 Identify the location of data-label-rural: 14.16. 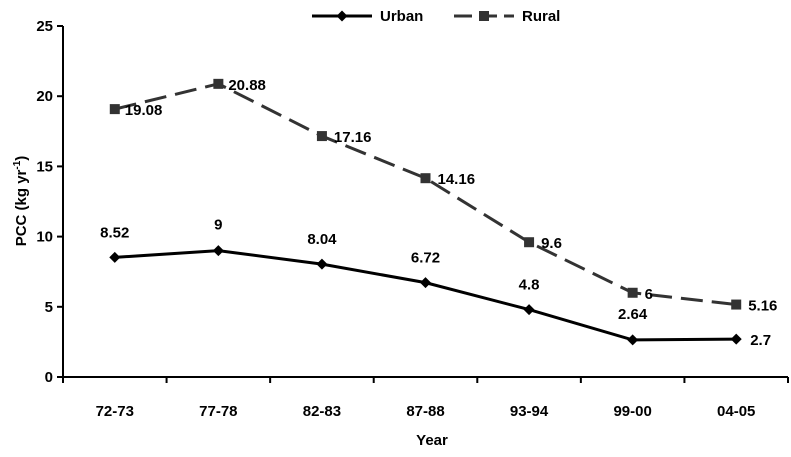
(457, 179).